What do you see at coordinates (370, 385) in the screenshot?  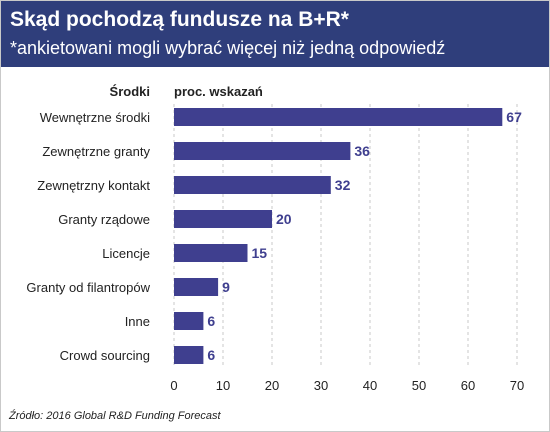 I see `x-tick-label: 40` at bounding box center [370, 385].